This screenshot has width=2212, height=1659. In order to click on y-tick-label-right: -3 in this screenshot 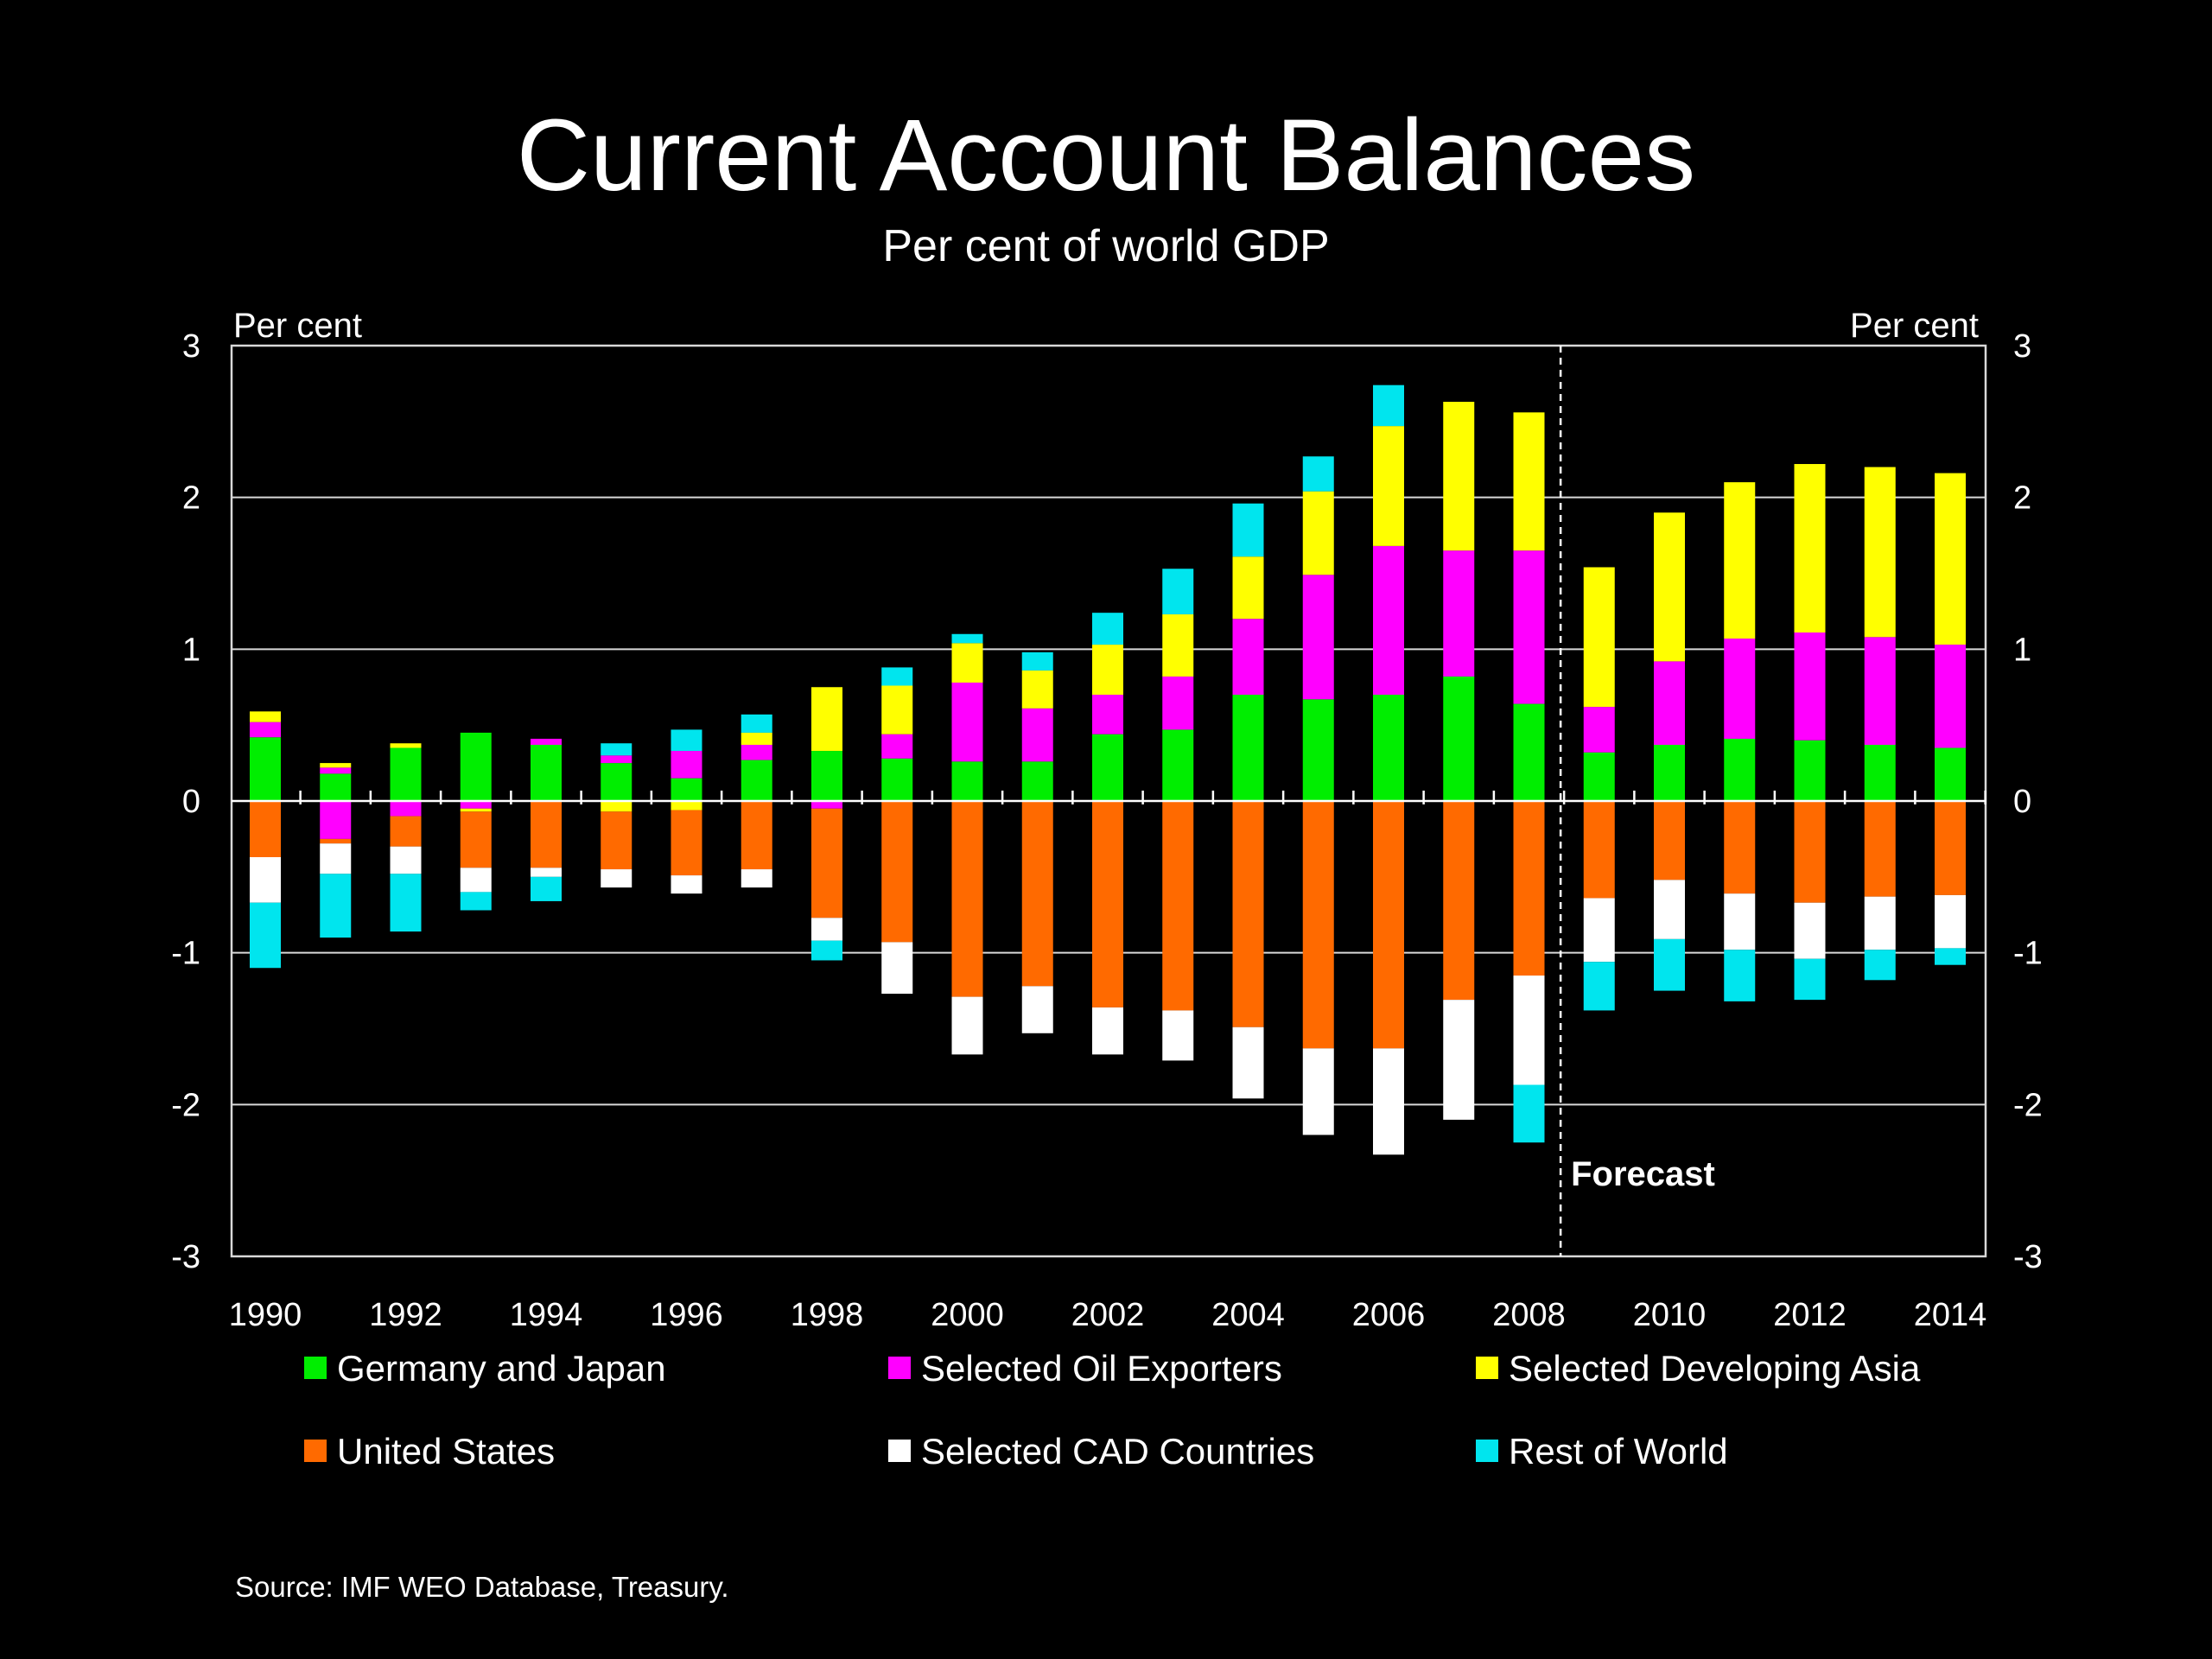, I will do `click(2028, 1257)`.